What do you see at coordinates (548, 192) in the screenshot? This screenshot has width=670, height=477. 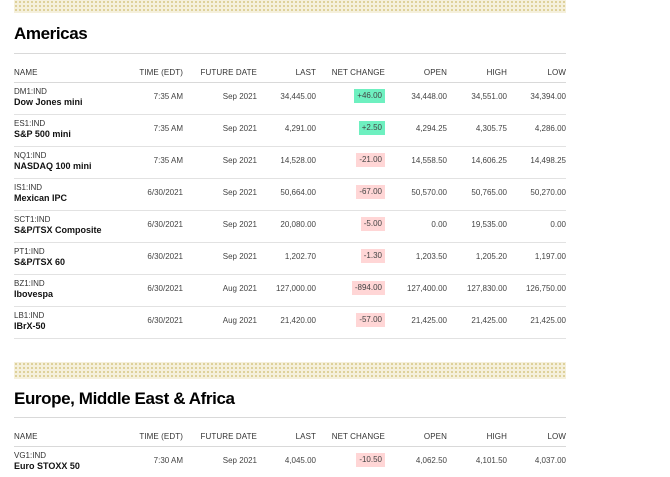 I see `low-cell: 50,270.00` at bounding box center [548, 192].